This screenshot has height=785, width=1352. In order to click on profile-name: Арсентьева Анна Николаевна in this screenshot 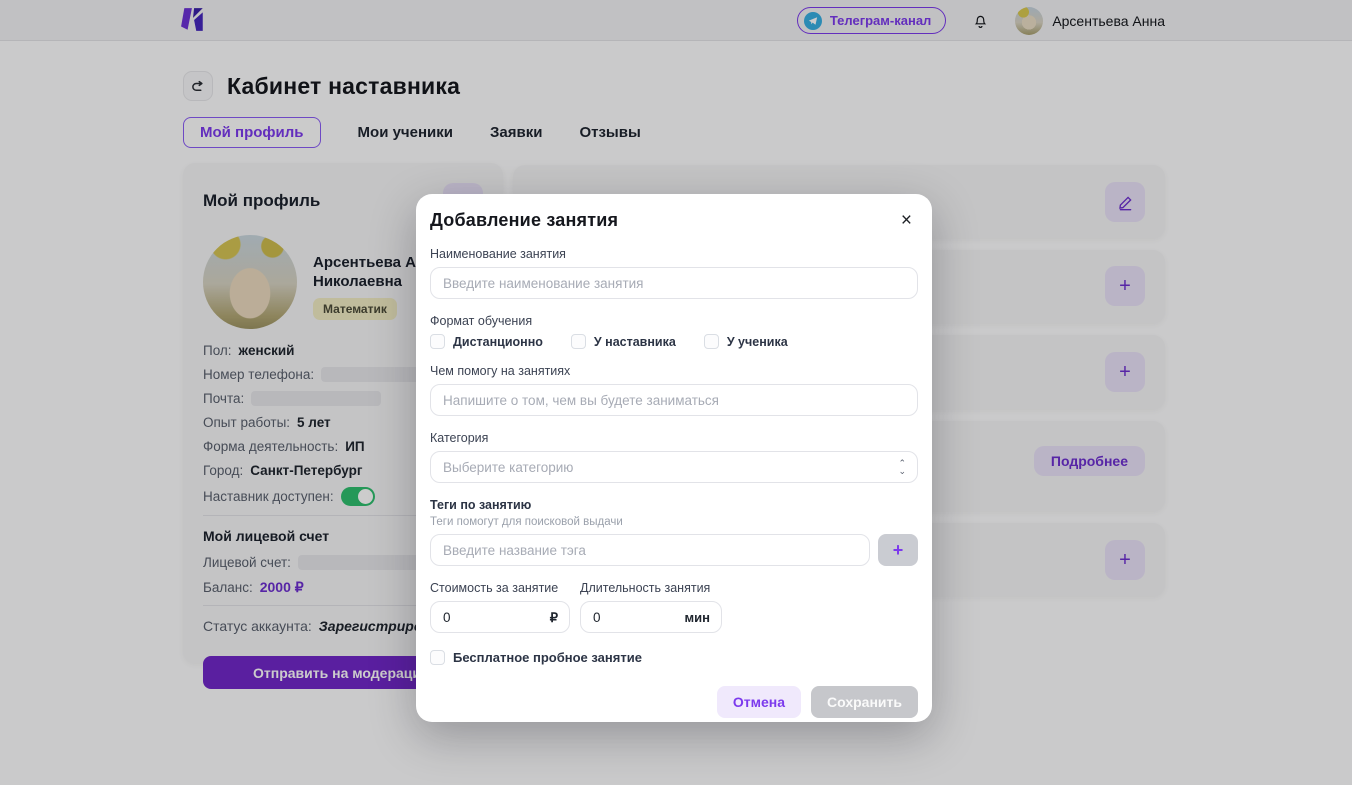, I will do `click(378, 272)`.